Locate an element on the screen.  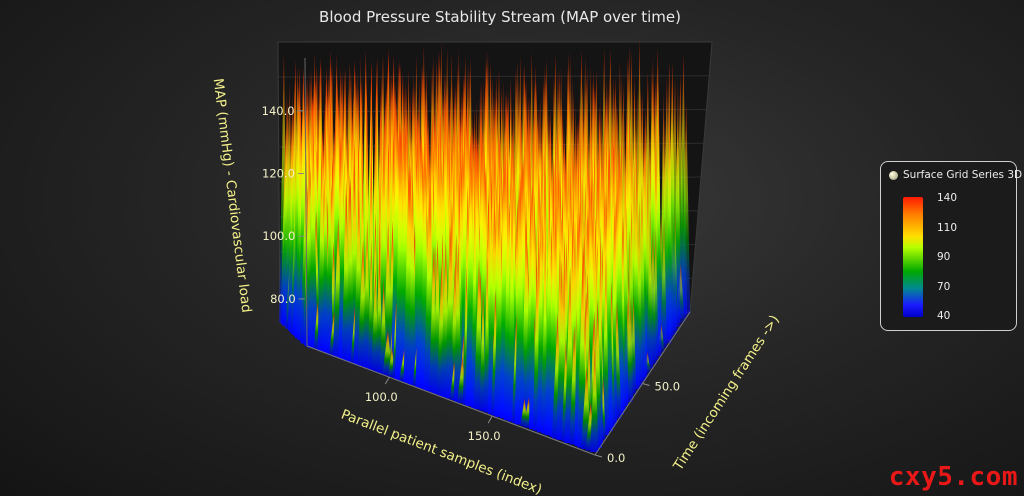
z-axis-ticks: 80.0 100.0 120.0 140.0 is located at coordinates (283, 205).